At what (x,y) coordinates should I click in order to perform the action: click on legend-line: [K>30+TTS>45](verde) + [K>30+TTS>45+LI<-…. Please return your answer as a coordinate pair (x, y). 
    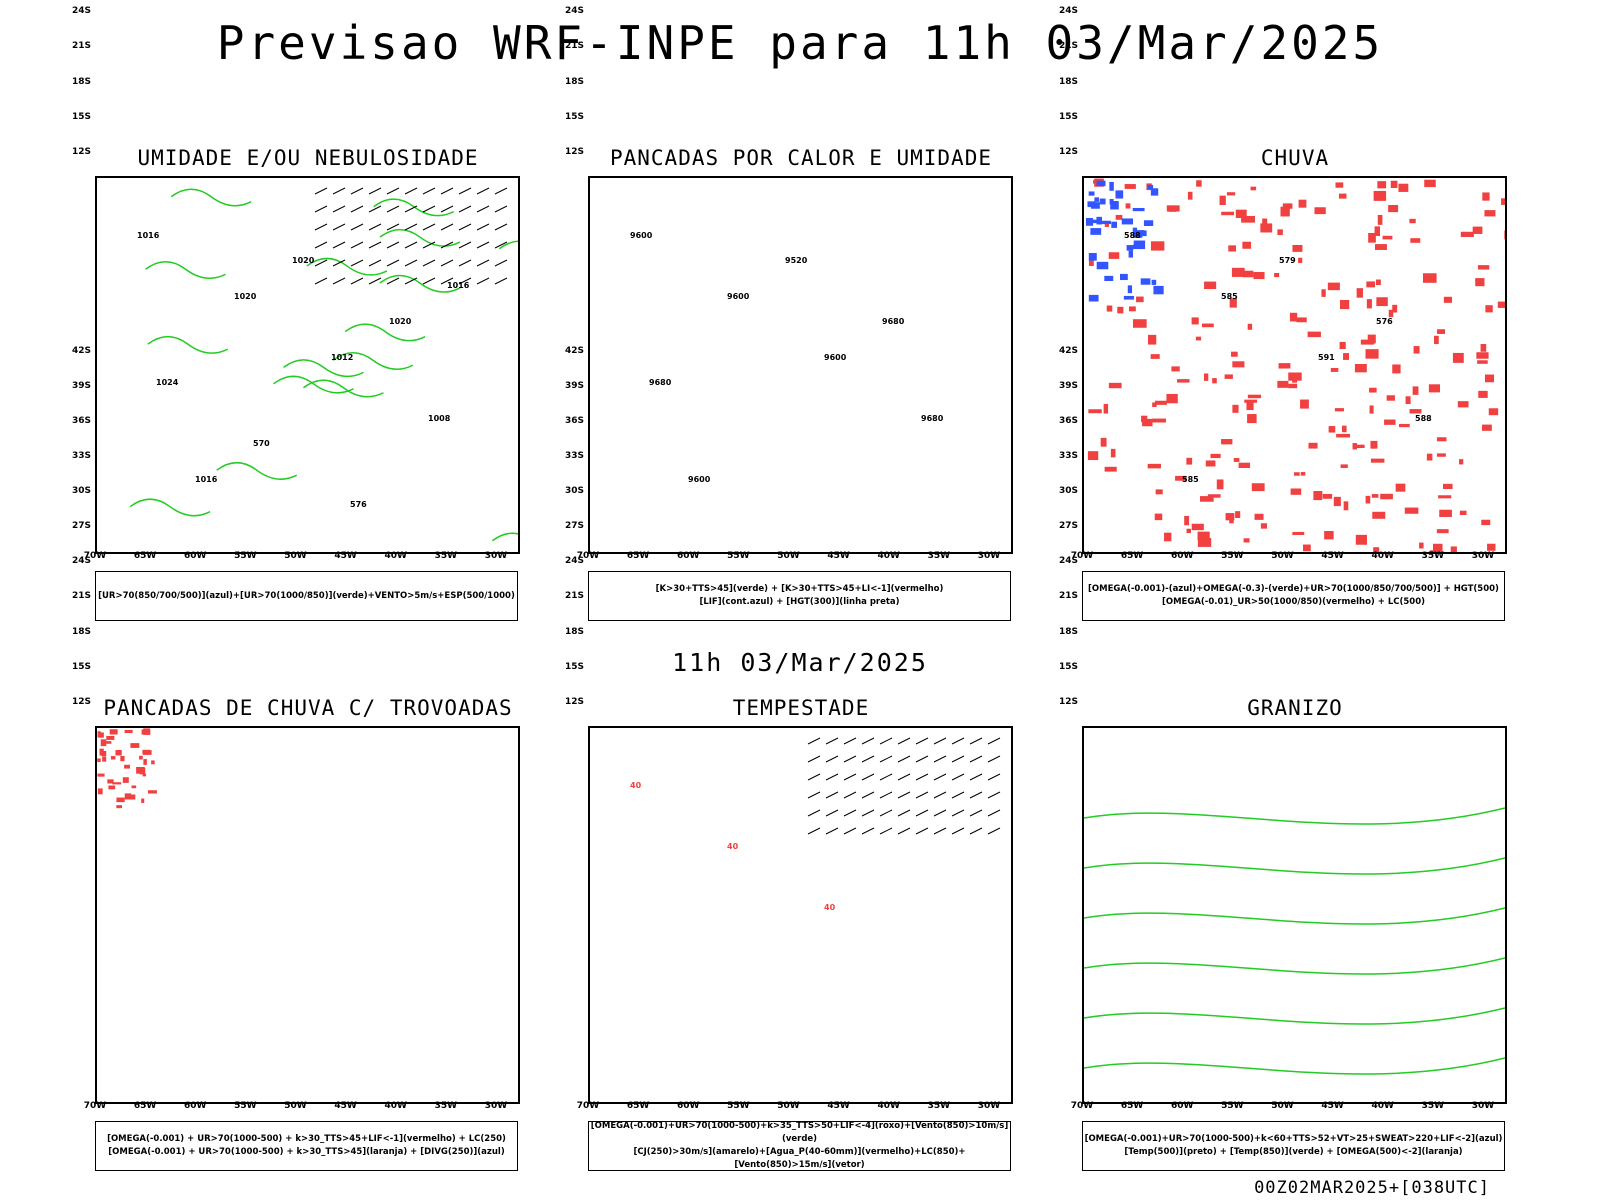
    Looking at the image, I should click on (799, 589).